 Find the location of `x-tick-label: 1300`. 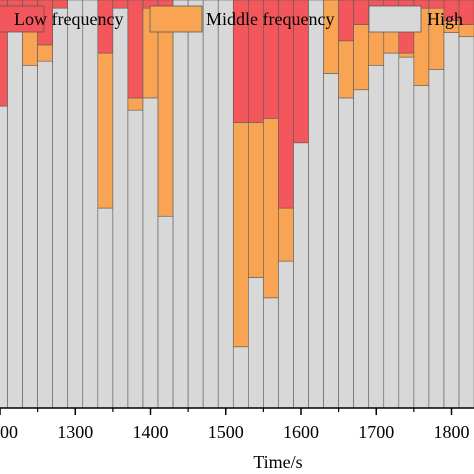

x-tick-label: 1300 is located at coordinates (75, 432).